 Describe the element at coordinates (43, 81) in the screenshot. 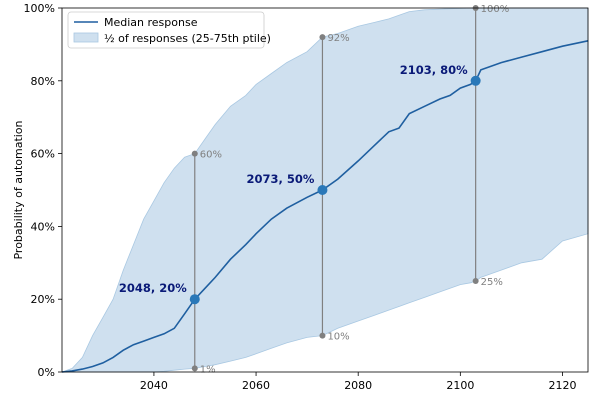

I see `y-tick-label-4: 80%` at that location.